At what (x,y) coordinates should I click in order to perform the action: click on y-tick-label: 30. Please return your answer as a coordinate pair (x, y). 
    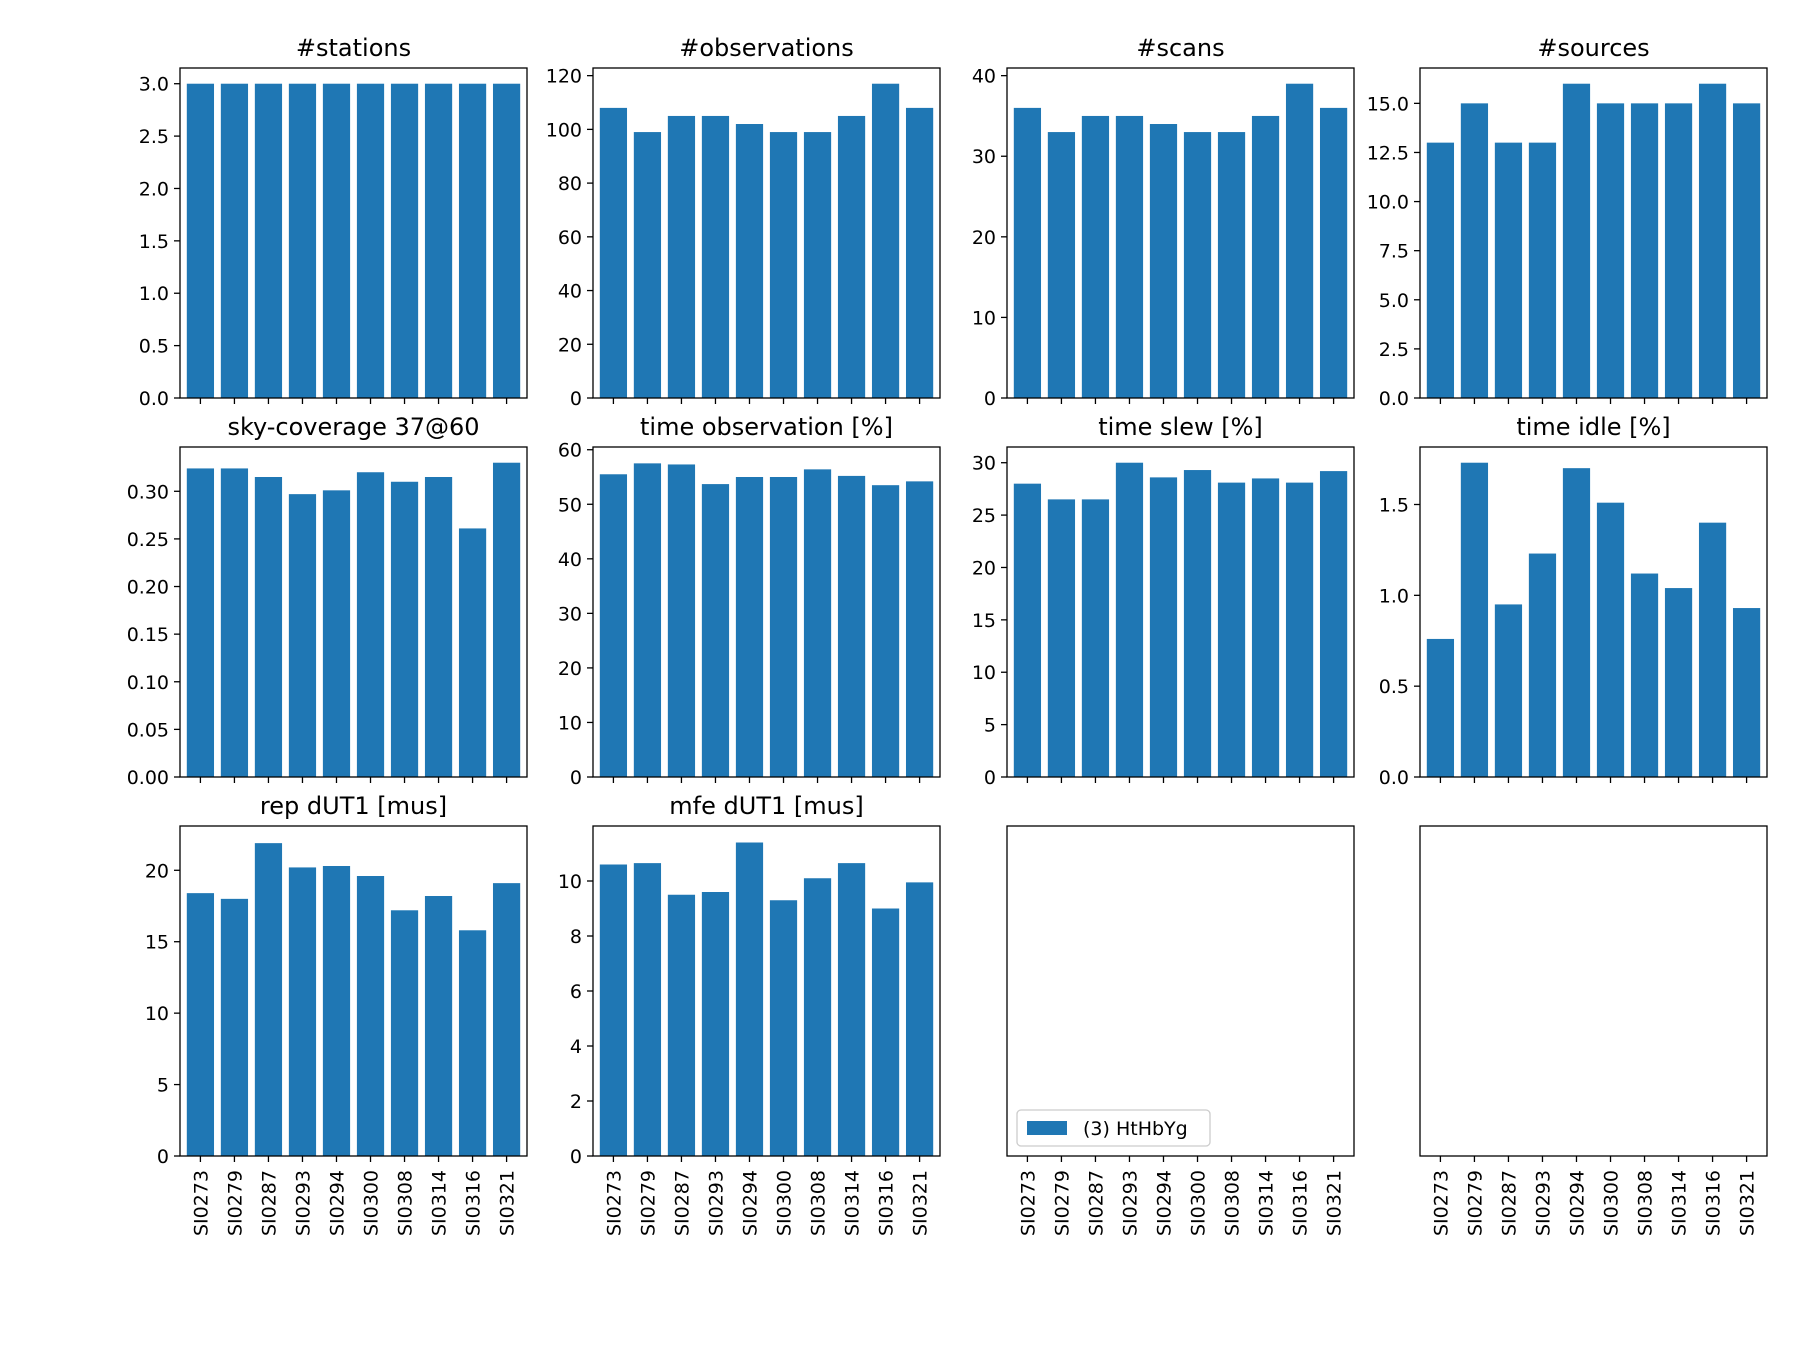
    Looking at the image, I should click on (984, 157).